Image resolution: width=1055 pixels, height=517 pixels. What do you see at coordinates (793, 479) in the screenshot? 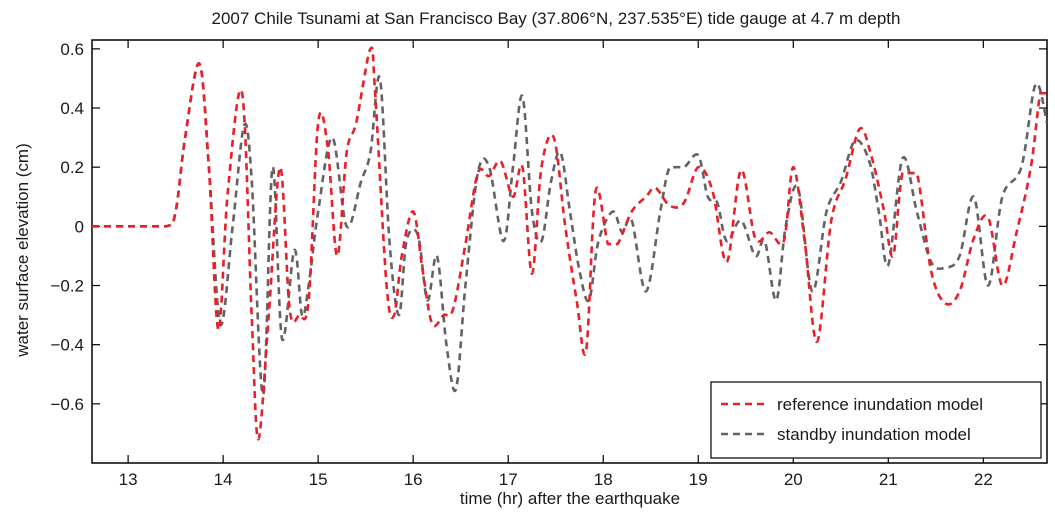
I see `x-tick-label: 20` at bounding box center [793, 479].